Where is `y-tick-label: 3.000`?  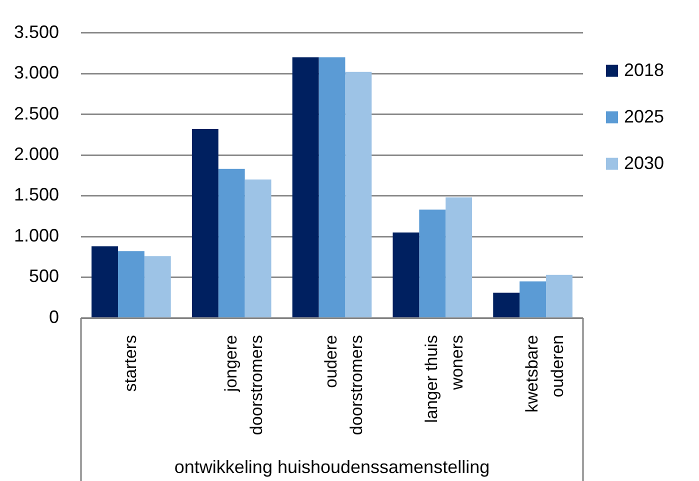 y-tick-label: 3.000 is located at coordinates (36, 72).